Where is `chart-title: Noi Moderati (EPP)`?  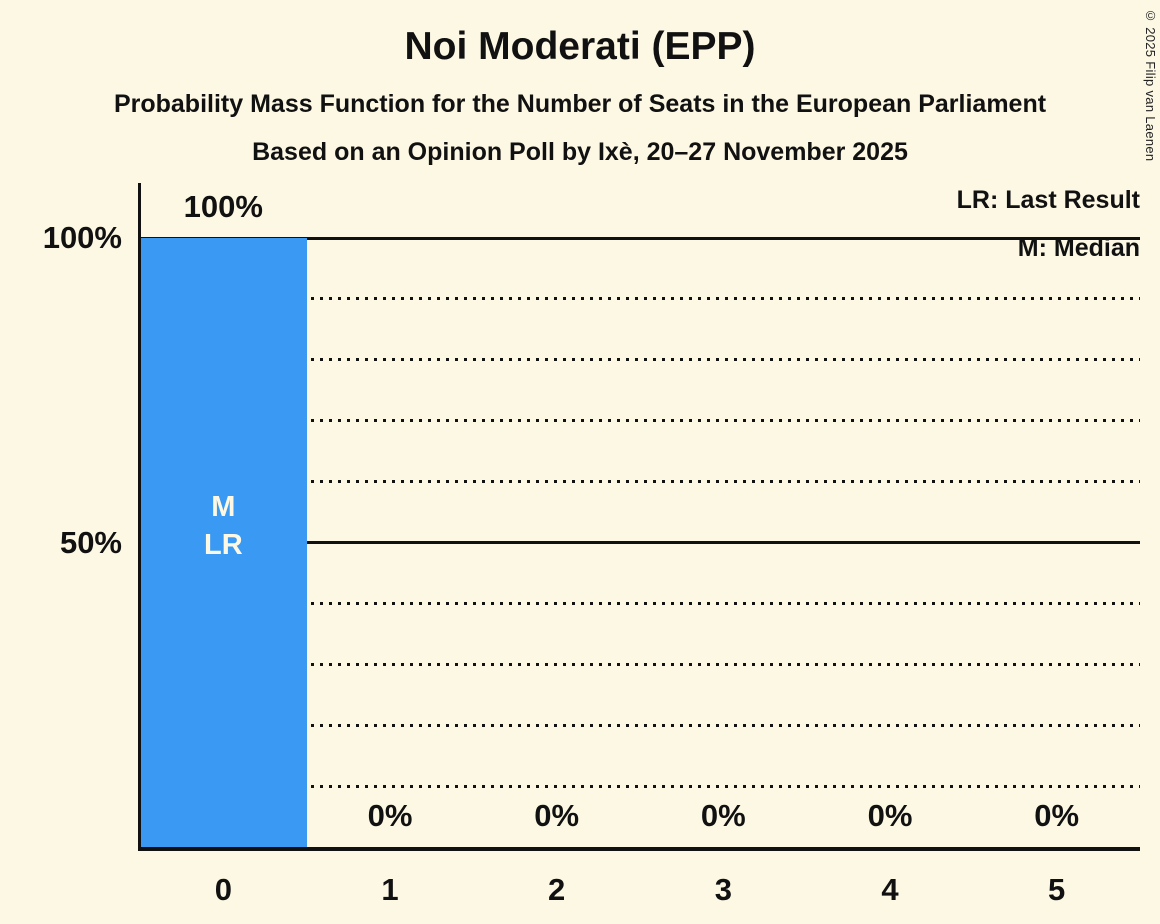 chart-title: Noi Moderati (EPP) is located at coordinates (580, 46).